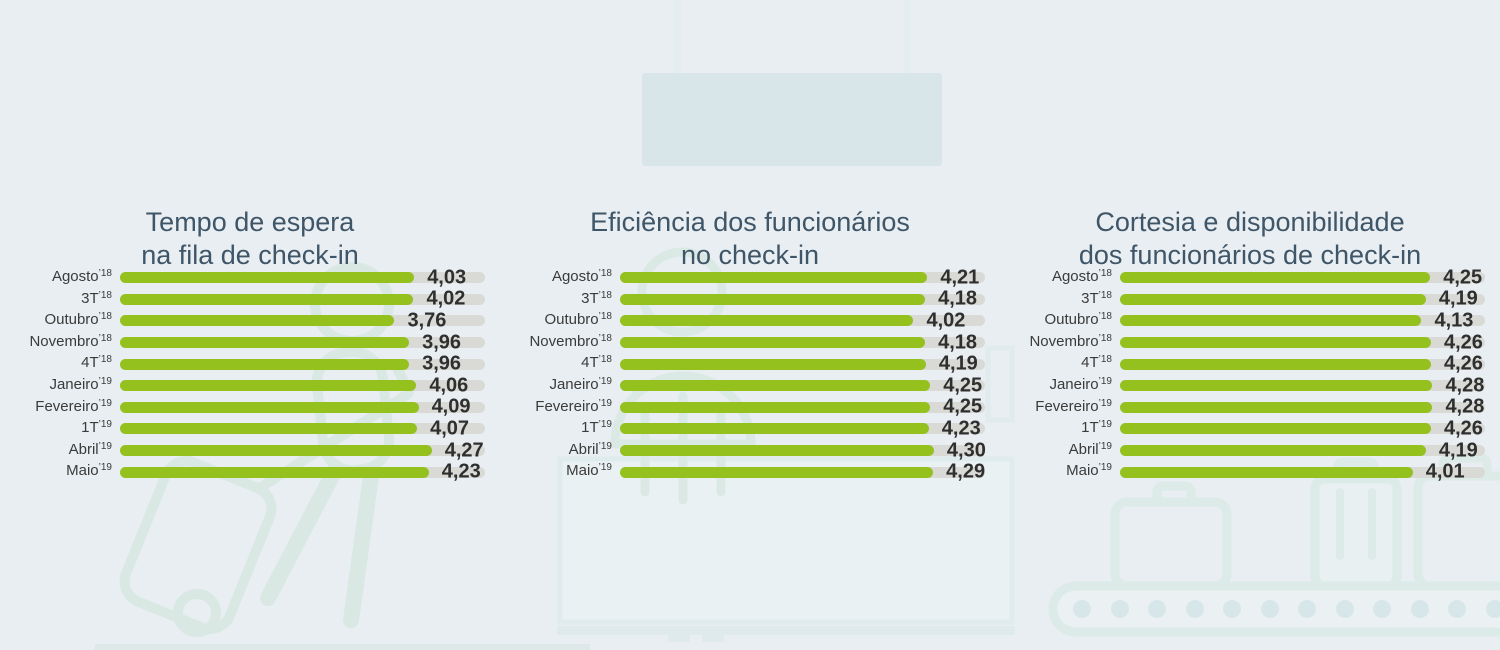 This screenshot has width=1500, height=650. I want to click on bar-row: Outubro’18 3,76, so click(250, 320).